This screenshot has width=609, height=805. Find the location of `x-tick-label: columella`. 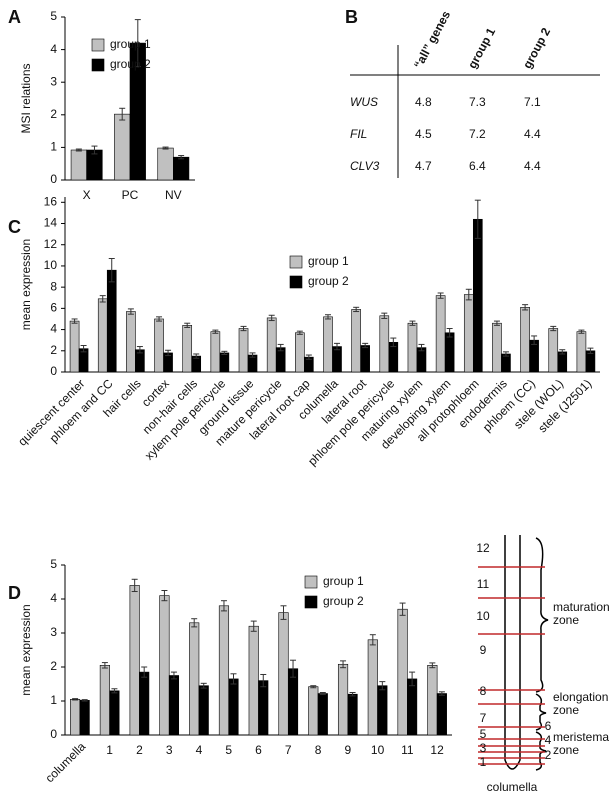

x-tick-label: columella is located at coordinates (65, 762).